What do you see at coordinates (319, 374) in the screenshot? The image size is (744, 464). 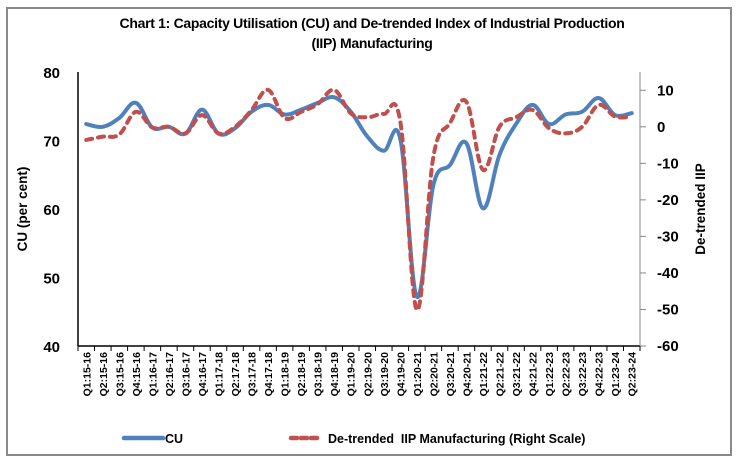 I see `x-tick-label: Q3:18-19` at bounding box center [319, 374].